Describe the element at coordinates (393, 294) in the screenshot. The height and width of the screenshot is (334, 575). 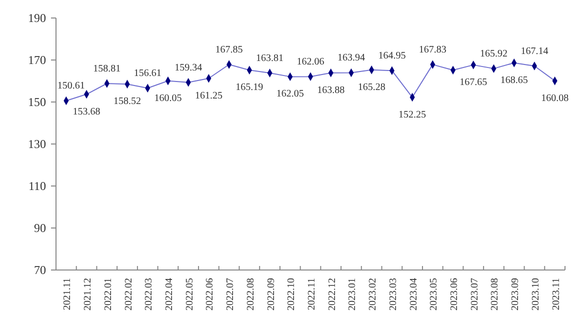
I see `x-tick-label: 2023.03` at that location.